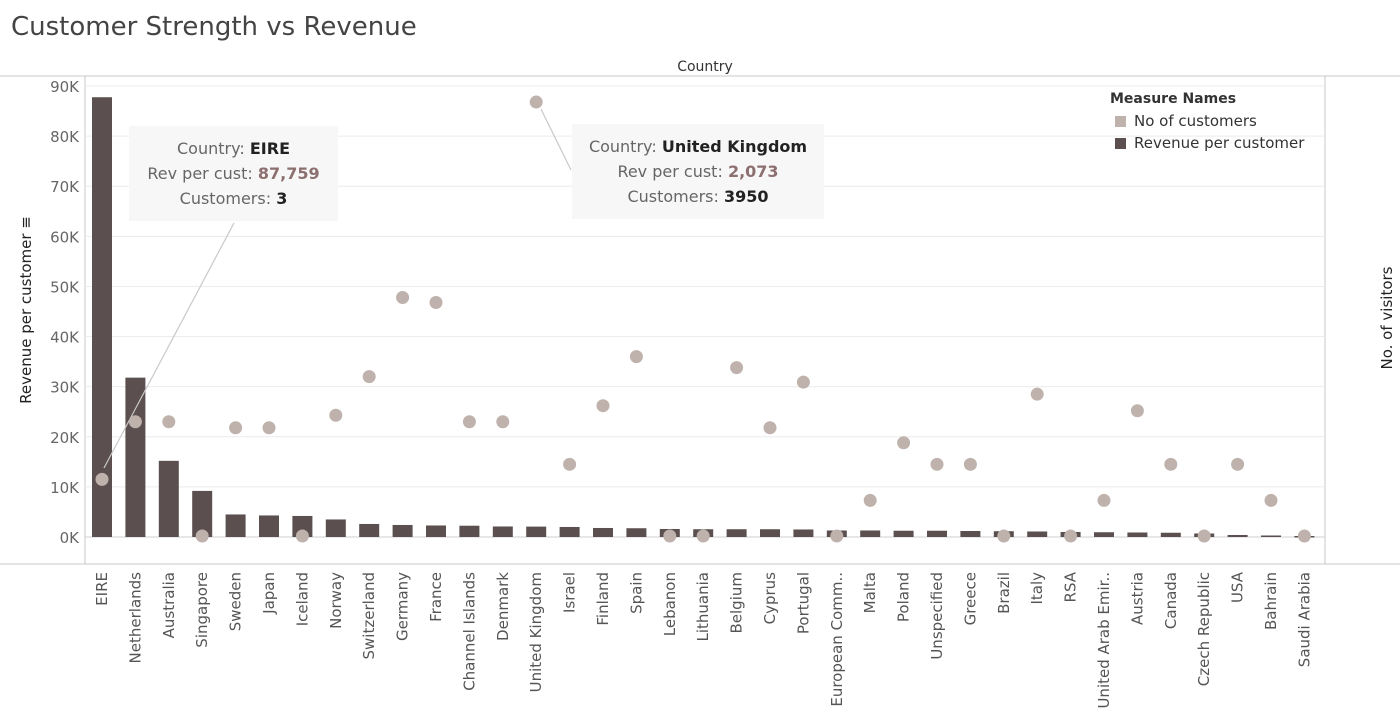 This screenshot has height=711, width=1400. I want to click on x-tick-label: EIRE, so click(102, 589).